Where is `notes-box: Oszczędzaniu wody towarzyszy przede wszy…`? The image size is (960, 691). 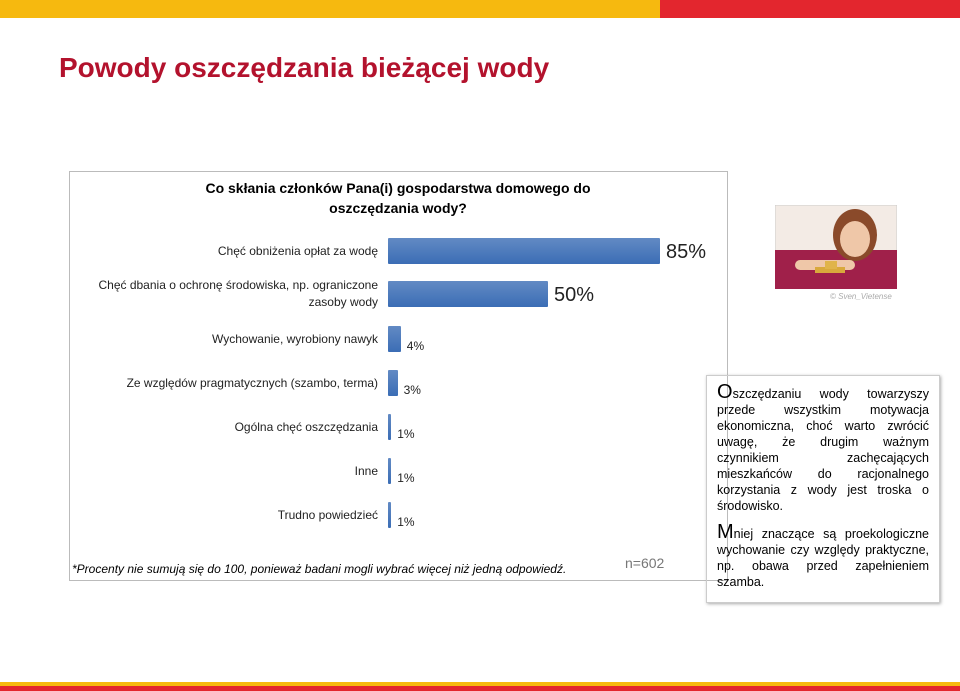
notes-box: Oszczędzaniu wody towarzyszy przede wszy… is located at coordinates (823, 489).